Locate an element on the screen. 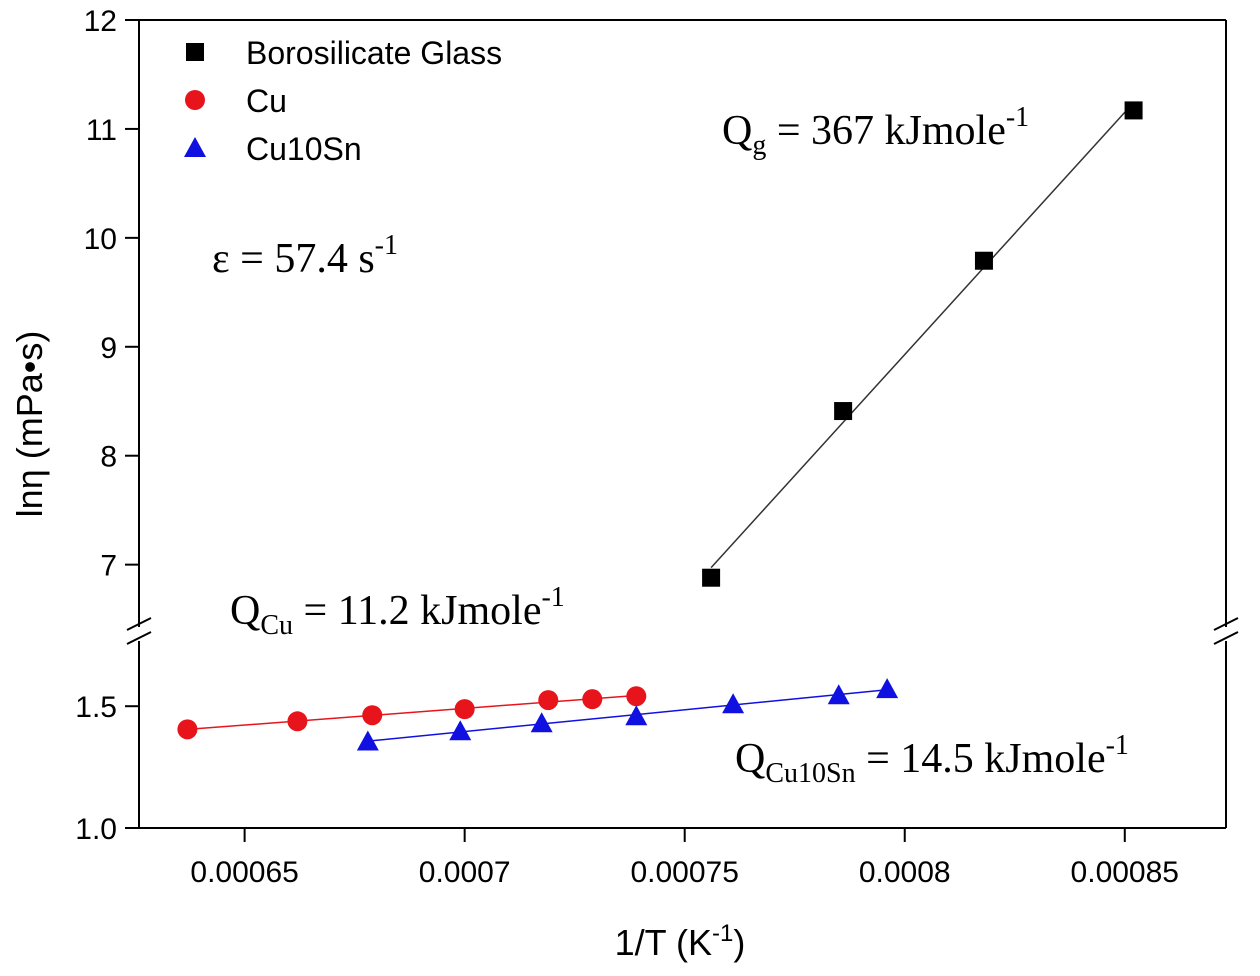  legend-label: Cu is located at coordinates (266, 101).